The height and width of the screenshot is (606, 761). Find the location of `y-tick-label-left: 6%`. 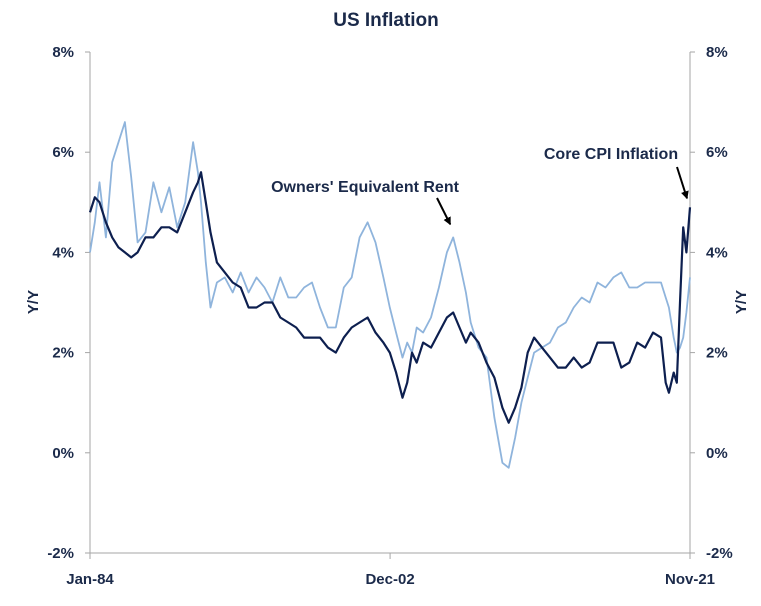

y-tick-label-left: 6% is located at coordinates (63, 152).